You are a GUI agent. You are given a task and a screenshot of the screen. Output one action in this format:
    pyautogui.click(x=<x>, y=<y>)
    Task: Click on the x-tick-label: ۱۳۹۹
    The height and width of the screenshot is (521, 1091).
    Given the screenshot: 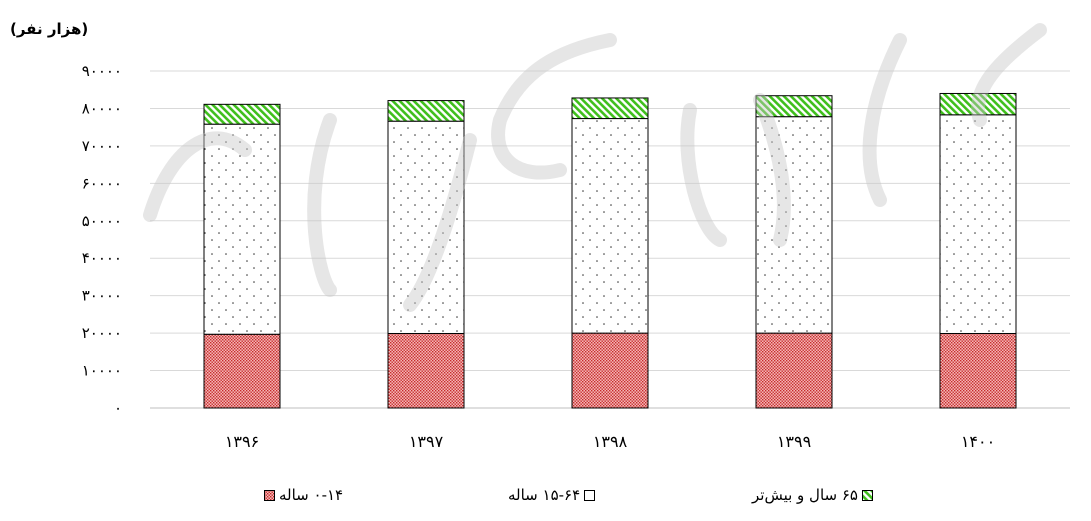 What is the action you would take?
    pyautogui.click(x=794, y=441)
    